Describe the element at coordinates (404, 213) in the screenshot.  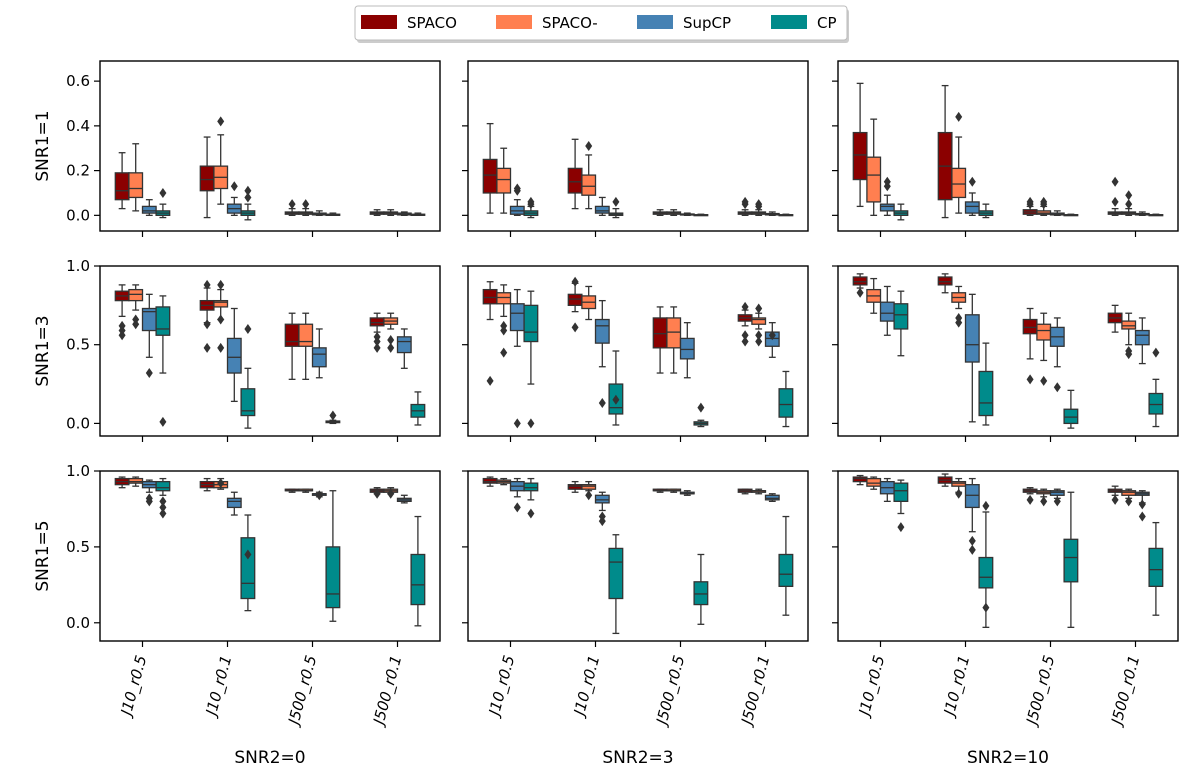
I see `box-supcp-J500_r0.1` at that location.